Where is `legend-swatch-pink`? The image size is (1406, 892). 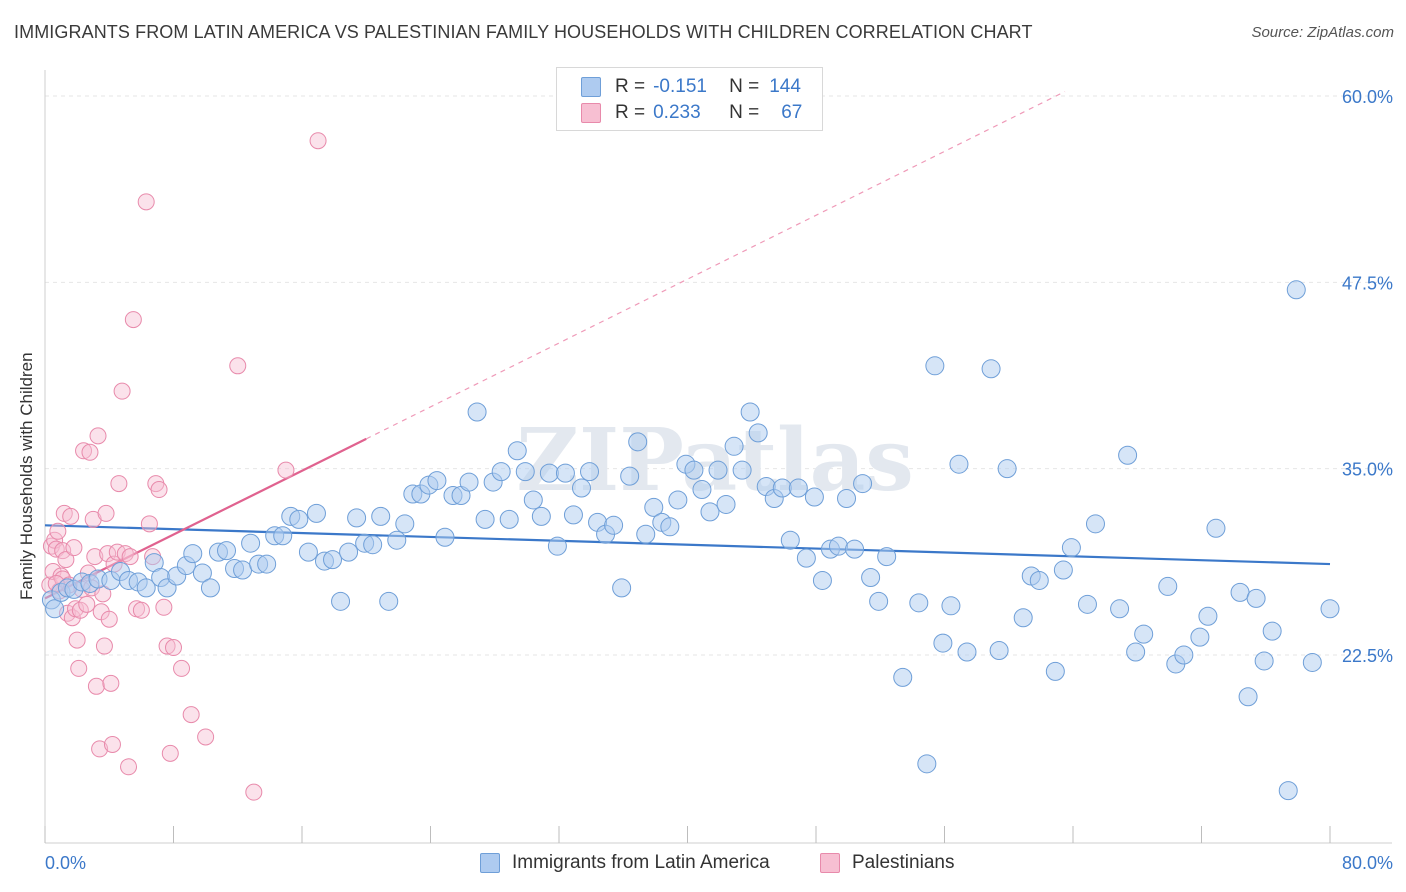
legend-swatch-pink is located at coordinates (591, 113).